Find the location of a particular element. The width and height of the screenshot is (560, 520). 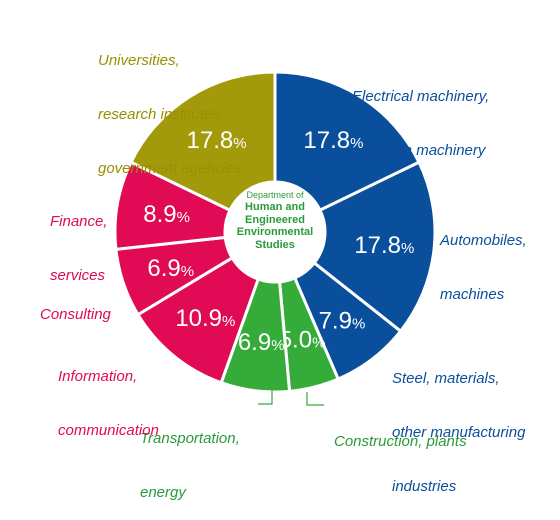

label-construction: Construction, plants is located at coordinates (400, 433).